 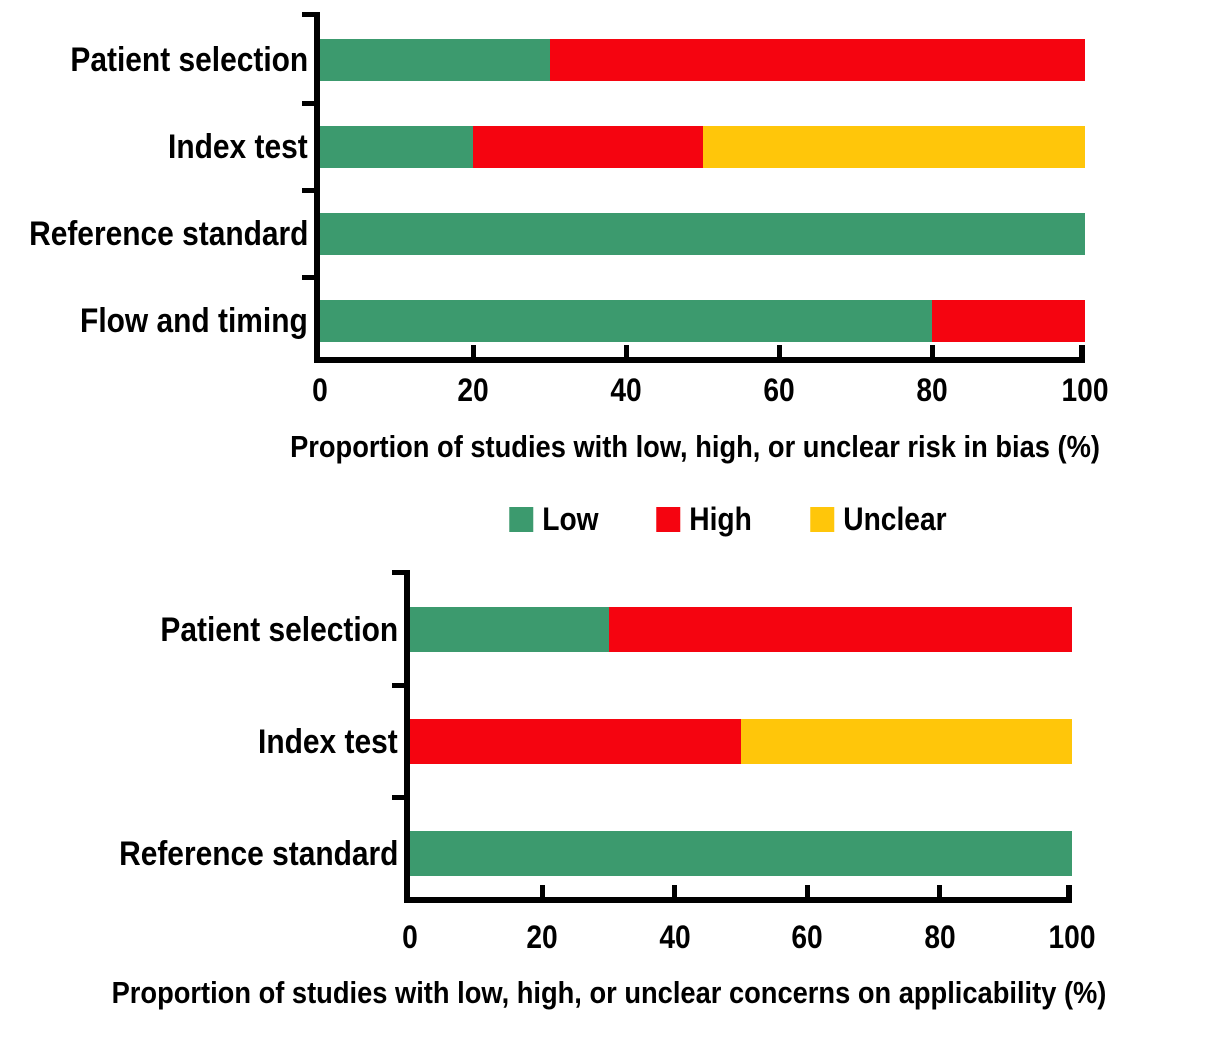 I want to click on legend-swatch-low, so click(x=521, y=519).